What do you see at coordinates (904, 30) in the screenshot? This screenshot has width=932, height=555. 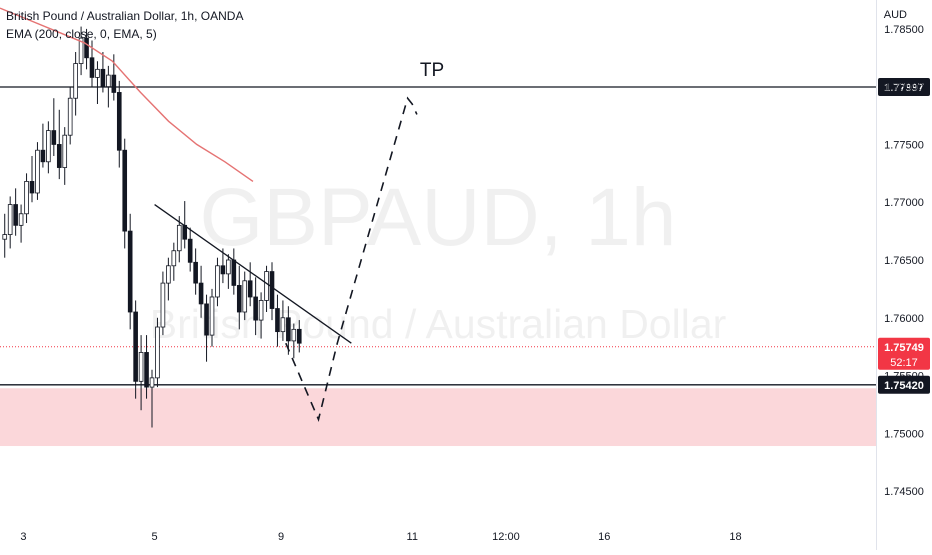 I see `price-tick-label: 1.78500` at bounding box center [904, 30].